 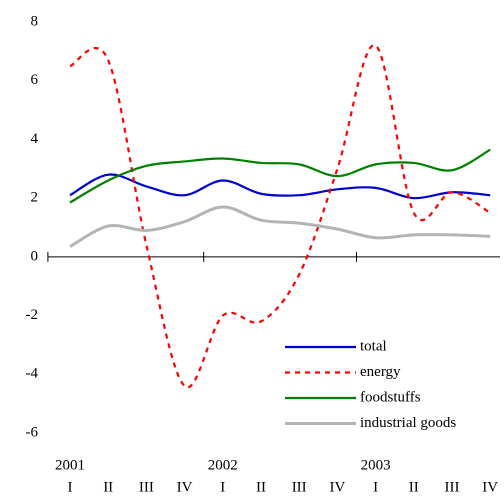 I want to click on y-tick-label: 2, so click(x=35, y=198).